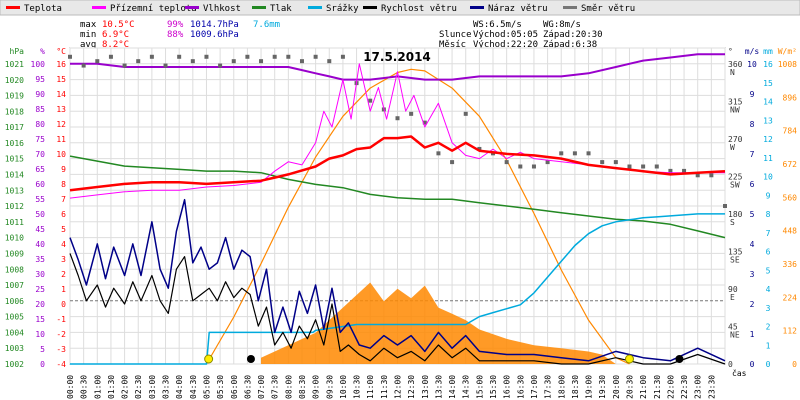  Describe the element at coordinates (505, 45) in the screenshot. I see `moon-rise: Východ:22:20` at that location.